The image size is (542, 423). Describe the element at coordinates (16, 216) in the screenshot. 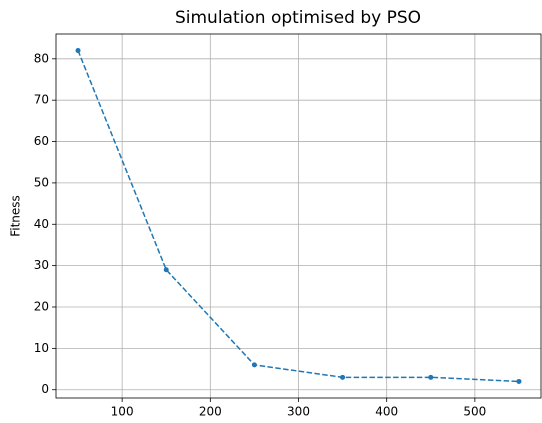

I see `y-axis-label: Fitness` at that location.